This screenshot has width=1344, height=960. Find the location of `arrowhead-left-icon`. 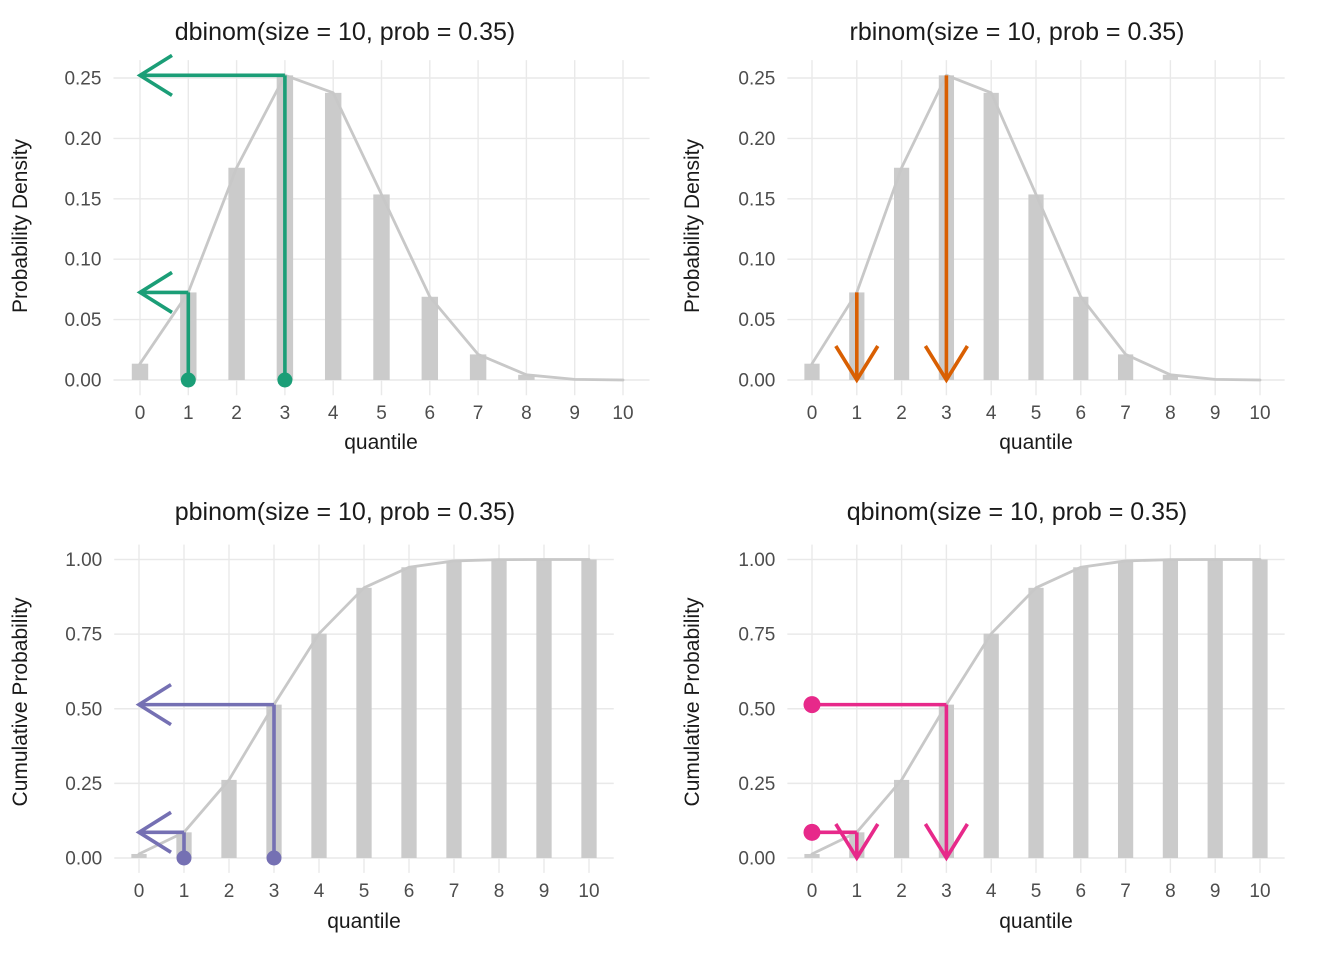

arrowhead-left-icon is located at coordinates (153, 705).